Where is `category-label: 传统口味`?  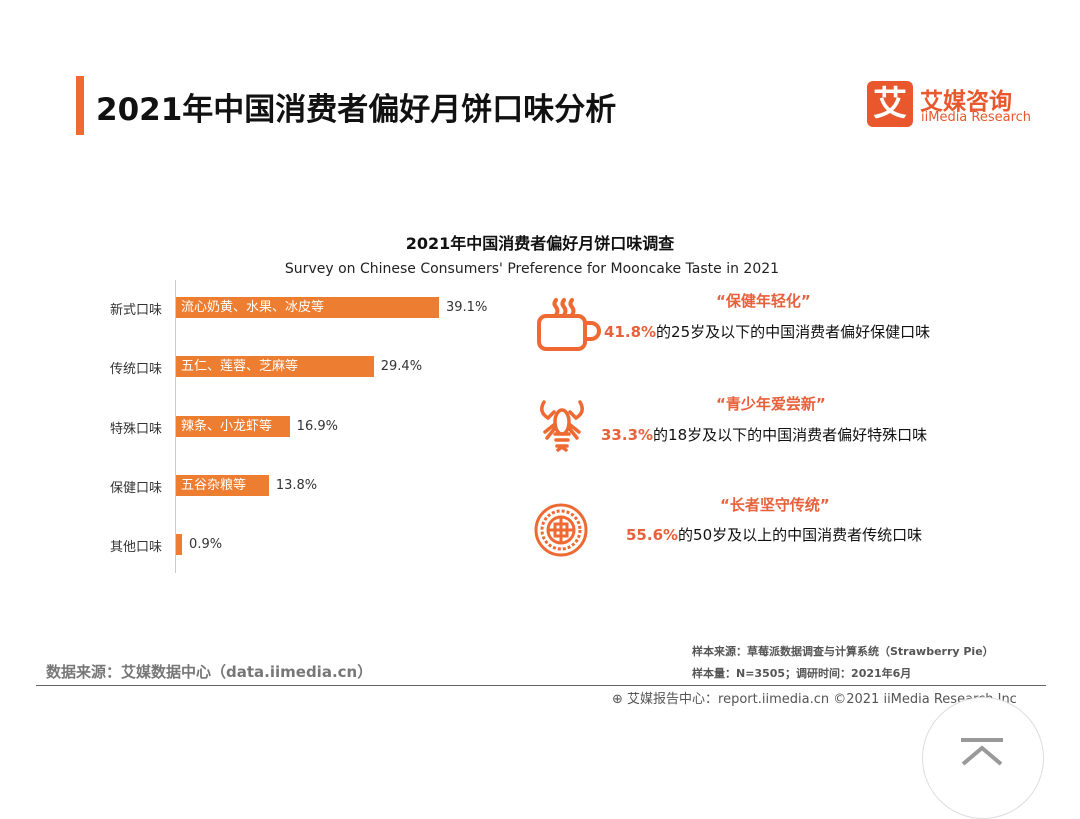 category-label: 传统口味 is located at coordinates (135, 369).